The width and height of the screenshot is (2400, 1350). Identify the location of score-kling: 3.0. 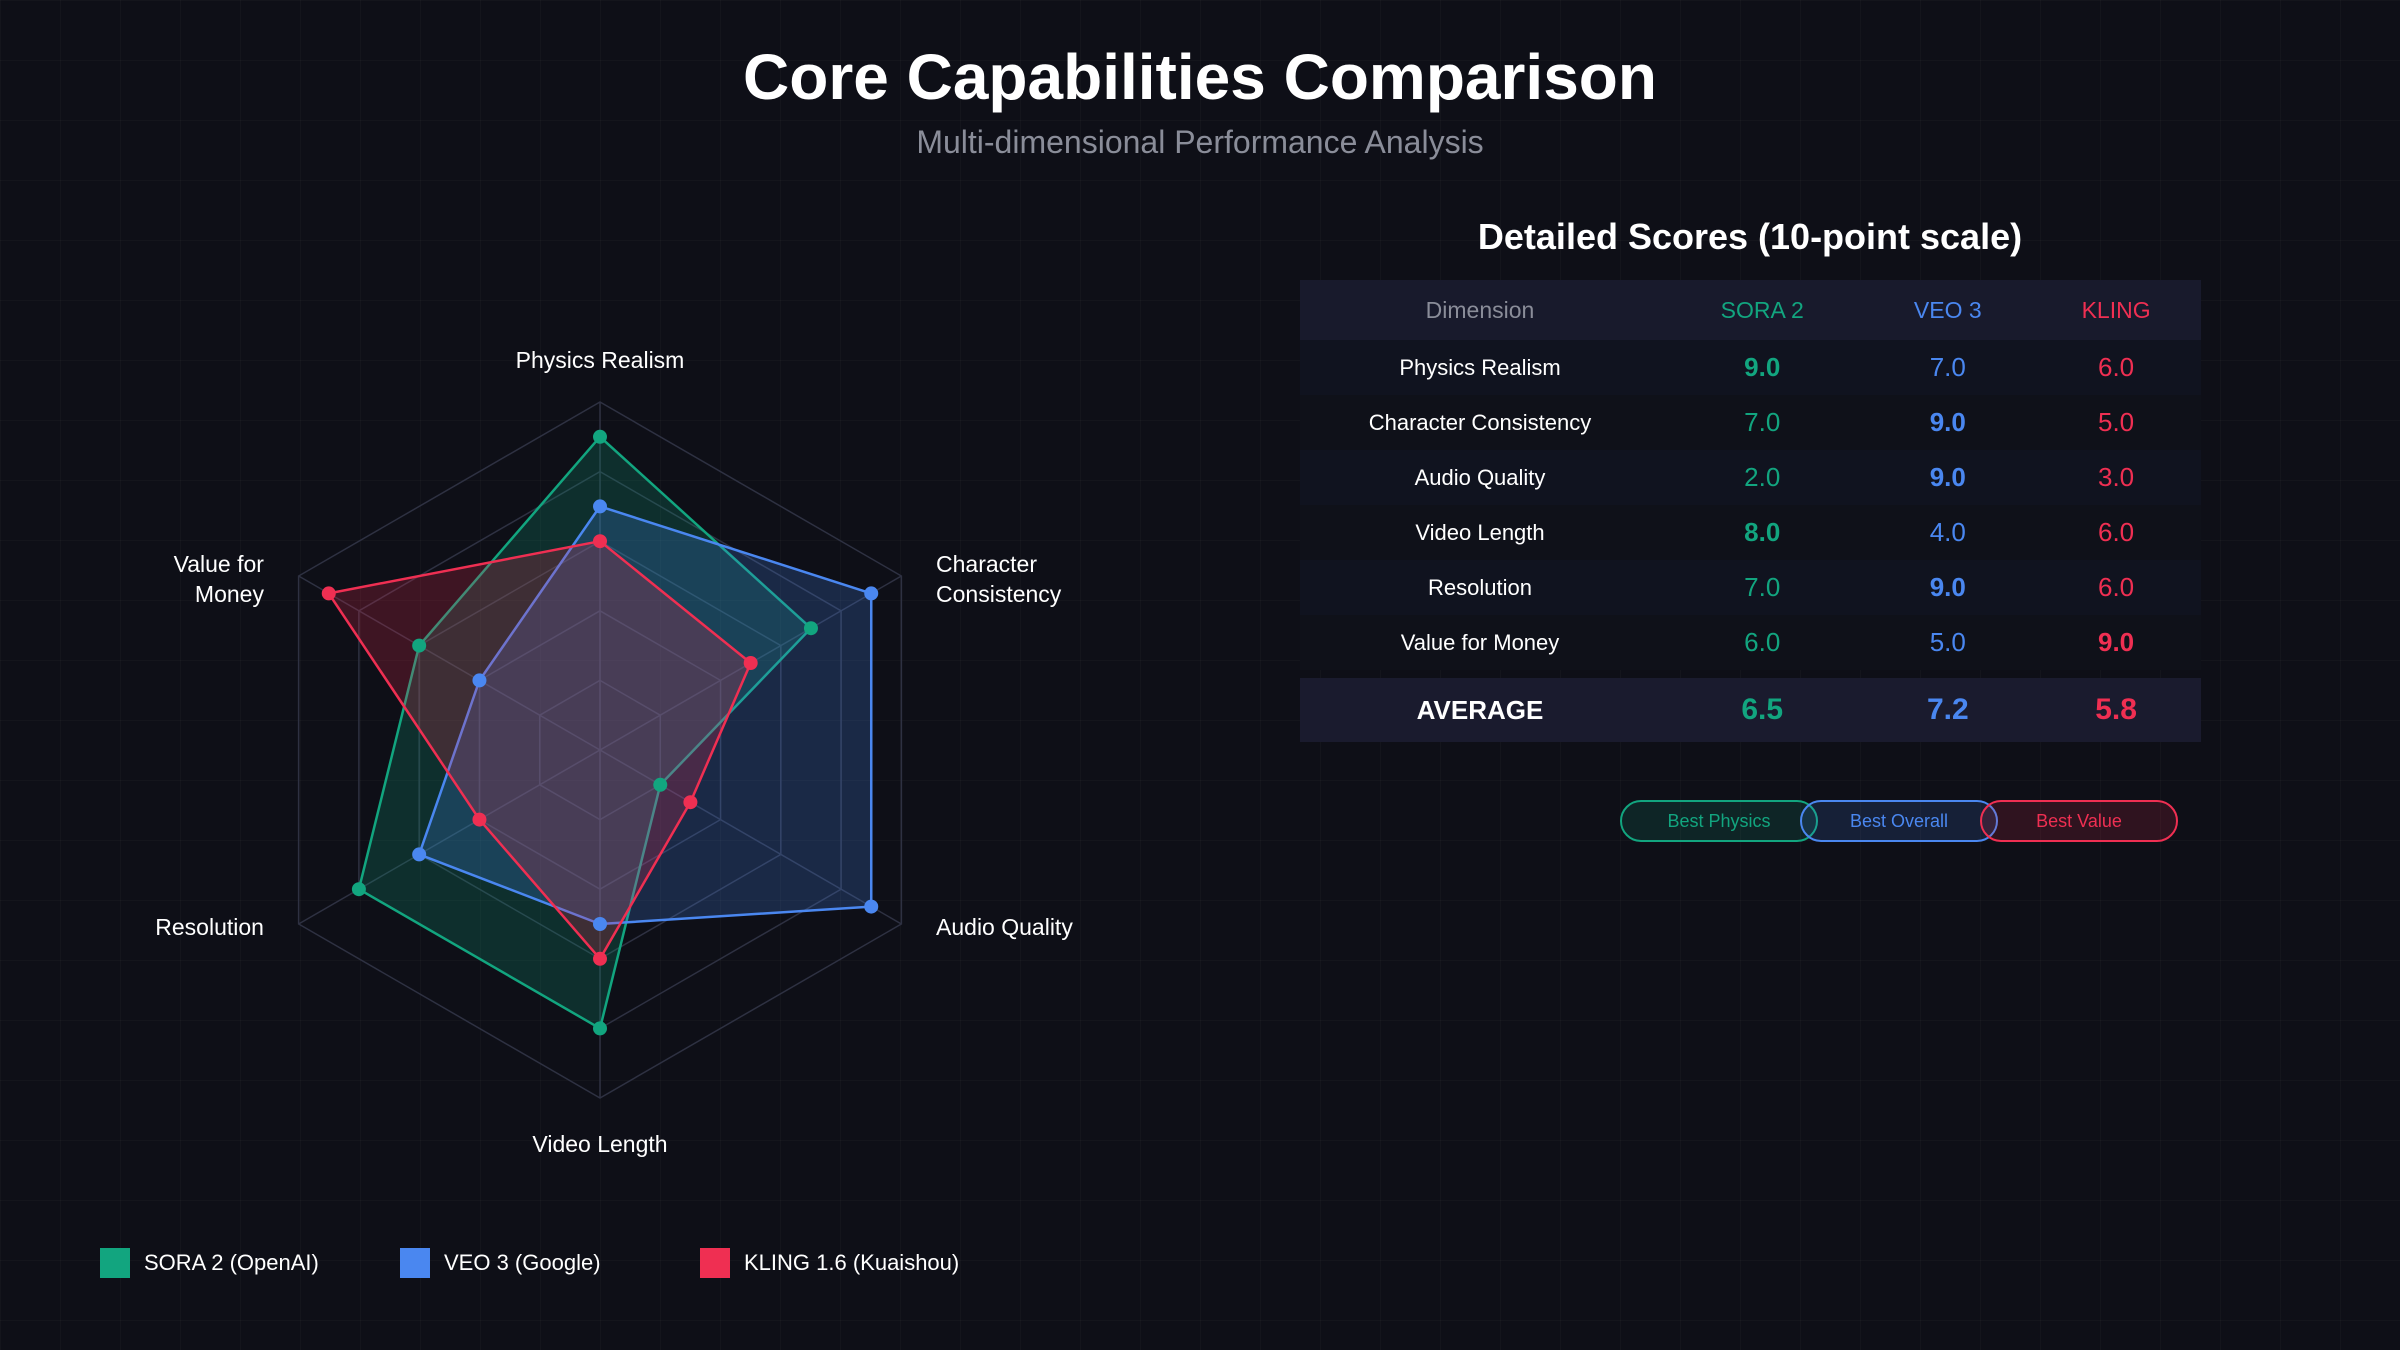
(2116, 477).